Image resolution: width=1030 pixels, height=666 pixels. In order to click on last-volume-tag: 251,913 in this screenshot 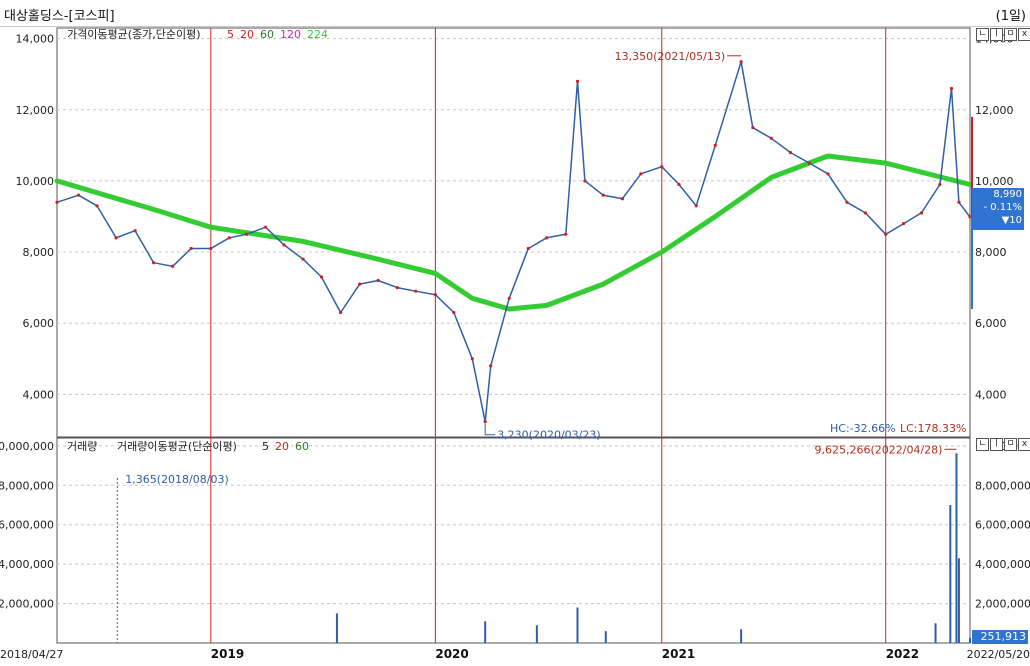, I will do `click(1000, 637)`.